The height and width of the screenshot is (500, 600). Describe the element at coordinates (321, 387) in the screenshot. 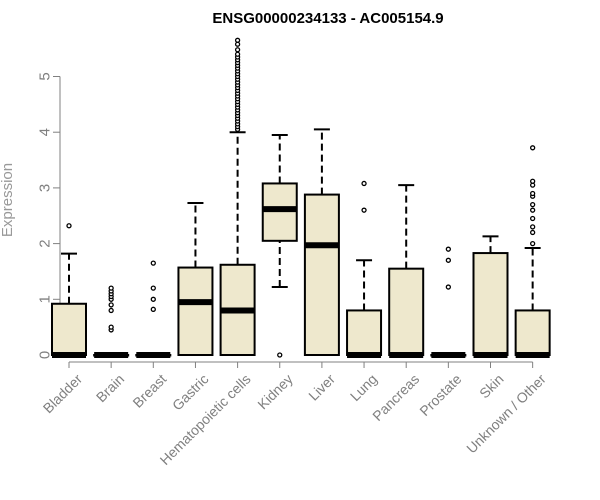

I see `x-tick-label: Liver` at that location.